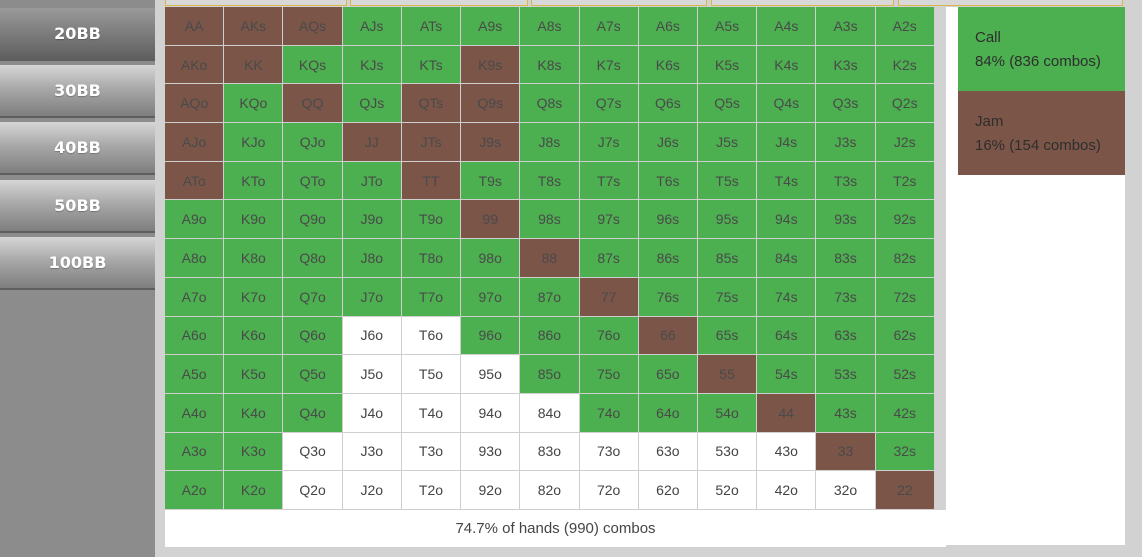  What do you see at coordinates (372, 413) in the screenshot?
I see `hand-cell: J4o` at bounding box center [372, 413].